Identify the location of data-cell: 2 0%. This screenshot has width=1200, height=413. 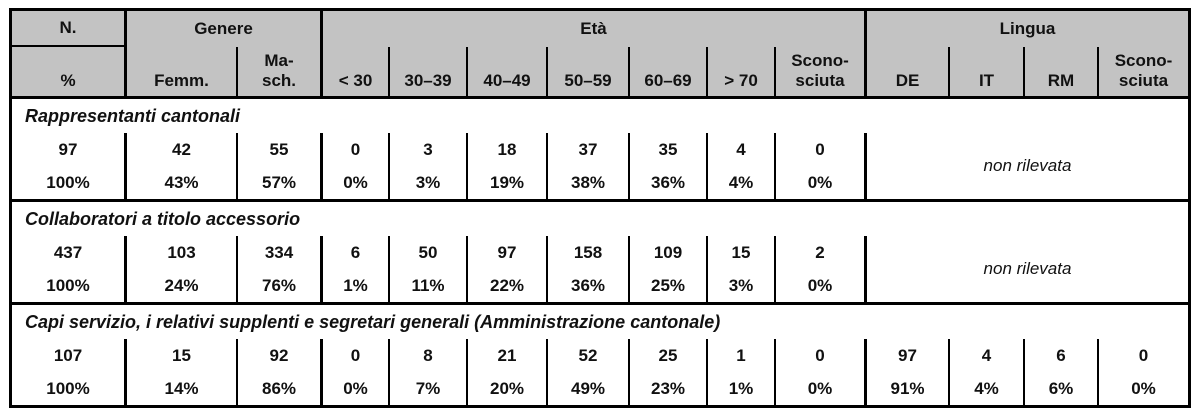
(819, 269).